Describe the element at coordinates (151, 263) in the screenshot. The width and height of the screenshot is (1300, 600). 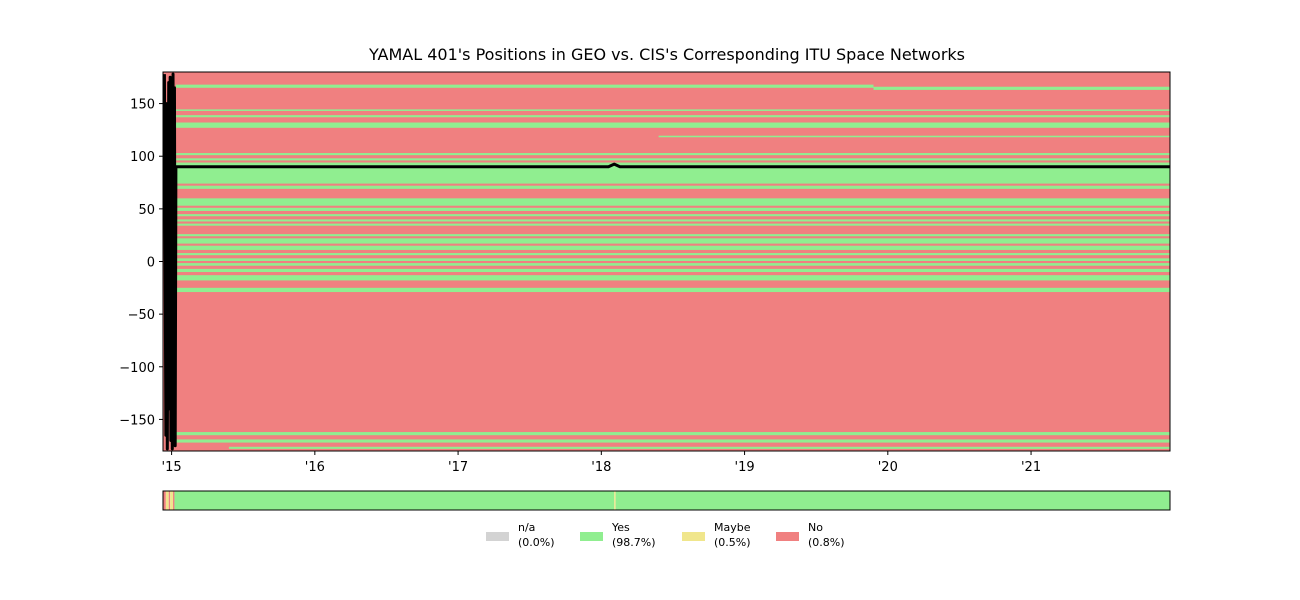
I see `y-tick-label: 0` at that location.